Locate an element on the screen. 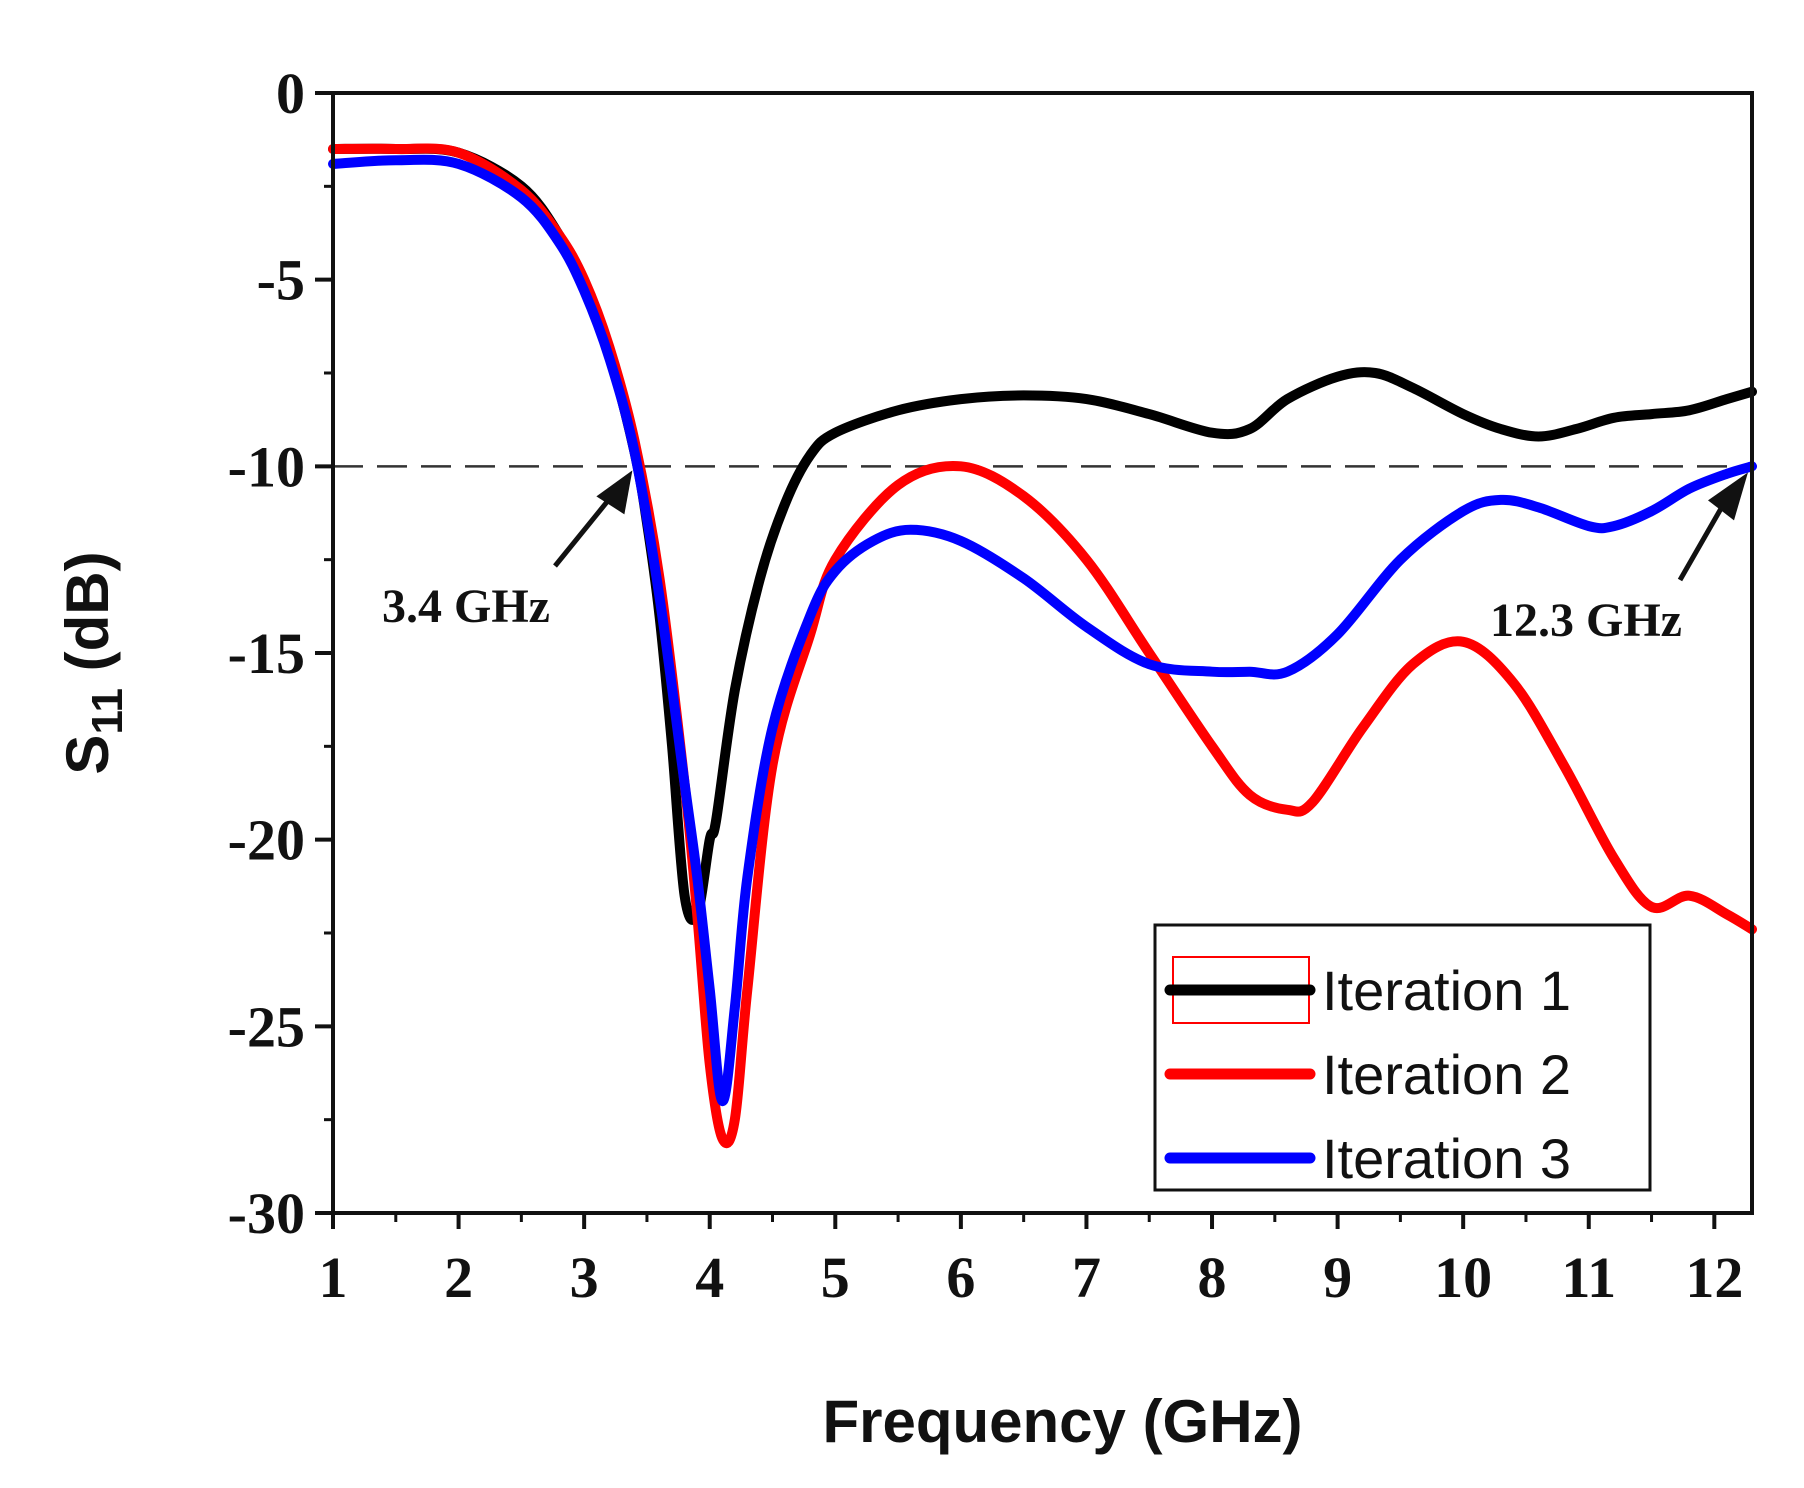  annotation-arrow-3-4-ghz is located at coordinates (586, 528).